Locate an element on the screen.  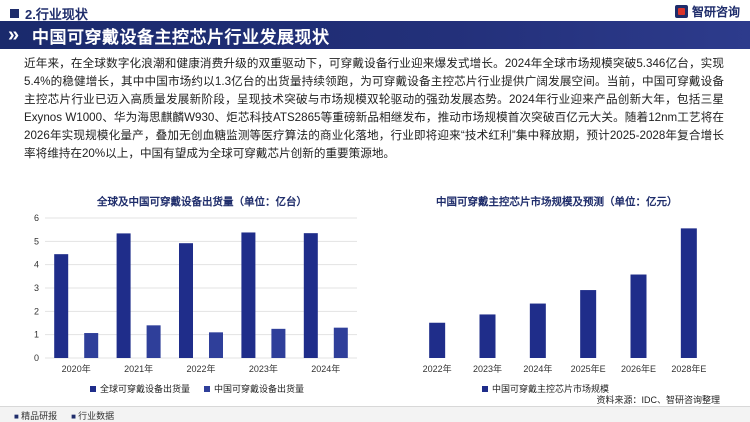
y-tick-label: 6 is located at coordinates (36, 218).